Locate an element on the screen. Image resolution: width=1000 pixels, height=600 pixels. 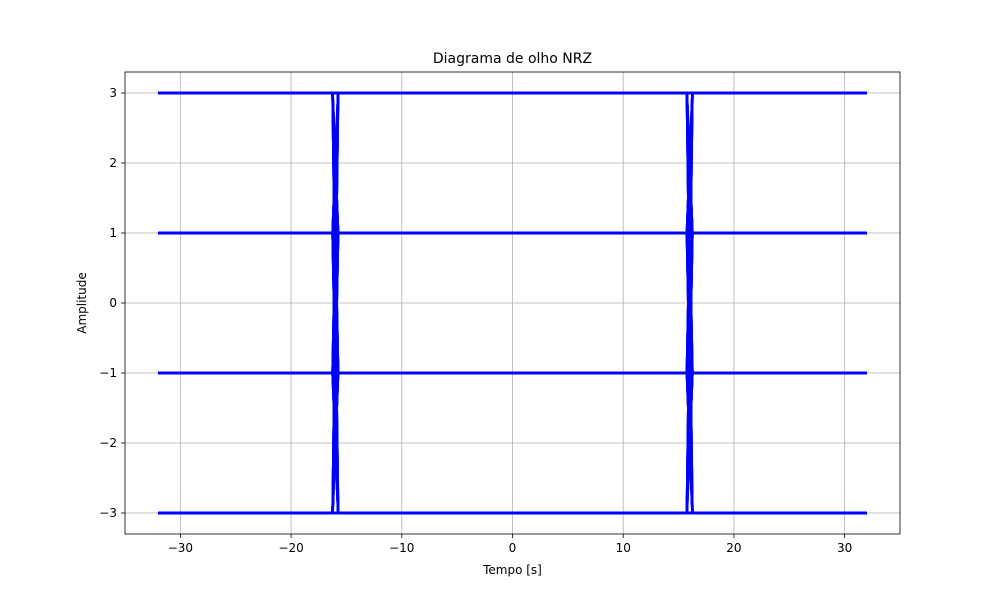
x-tick-label: 0 is located at coordinates (513, 548).